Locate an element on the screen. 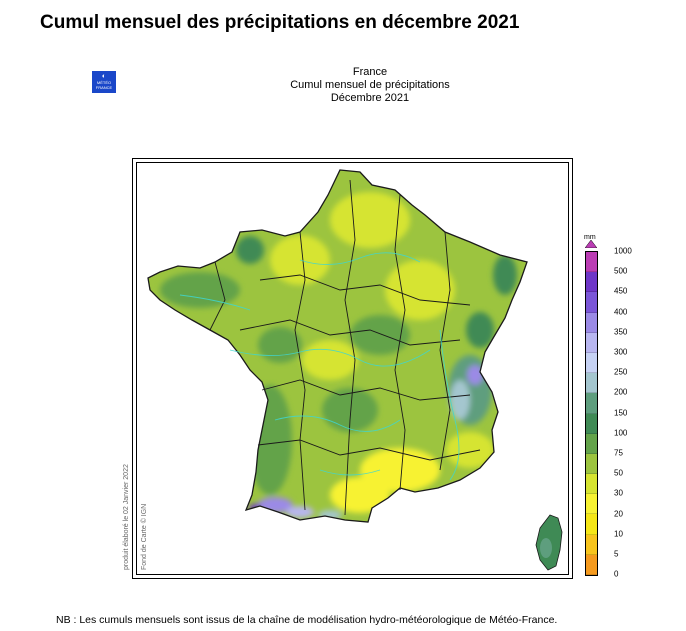  legend-level-label: 20 is located at coordinates (618, 514).